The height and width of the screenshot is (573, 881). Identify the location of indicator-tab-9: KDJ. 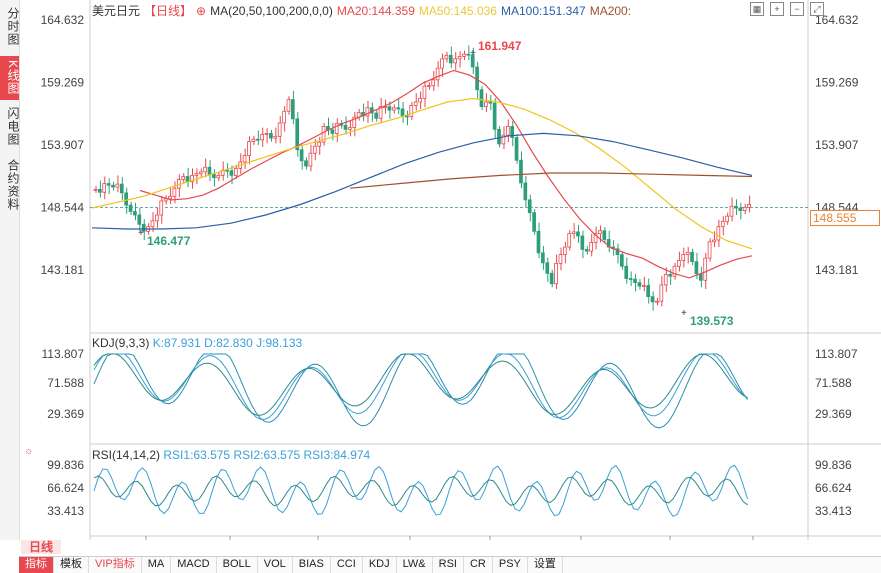
(380, 565).